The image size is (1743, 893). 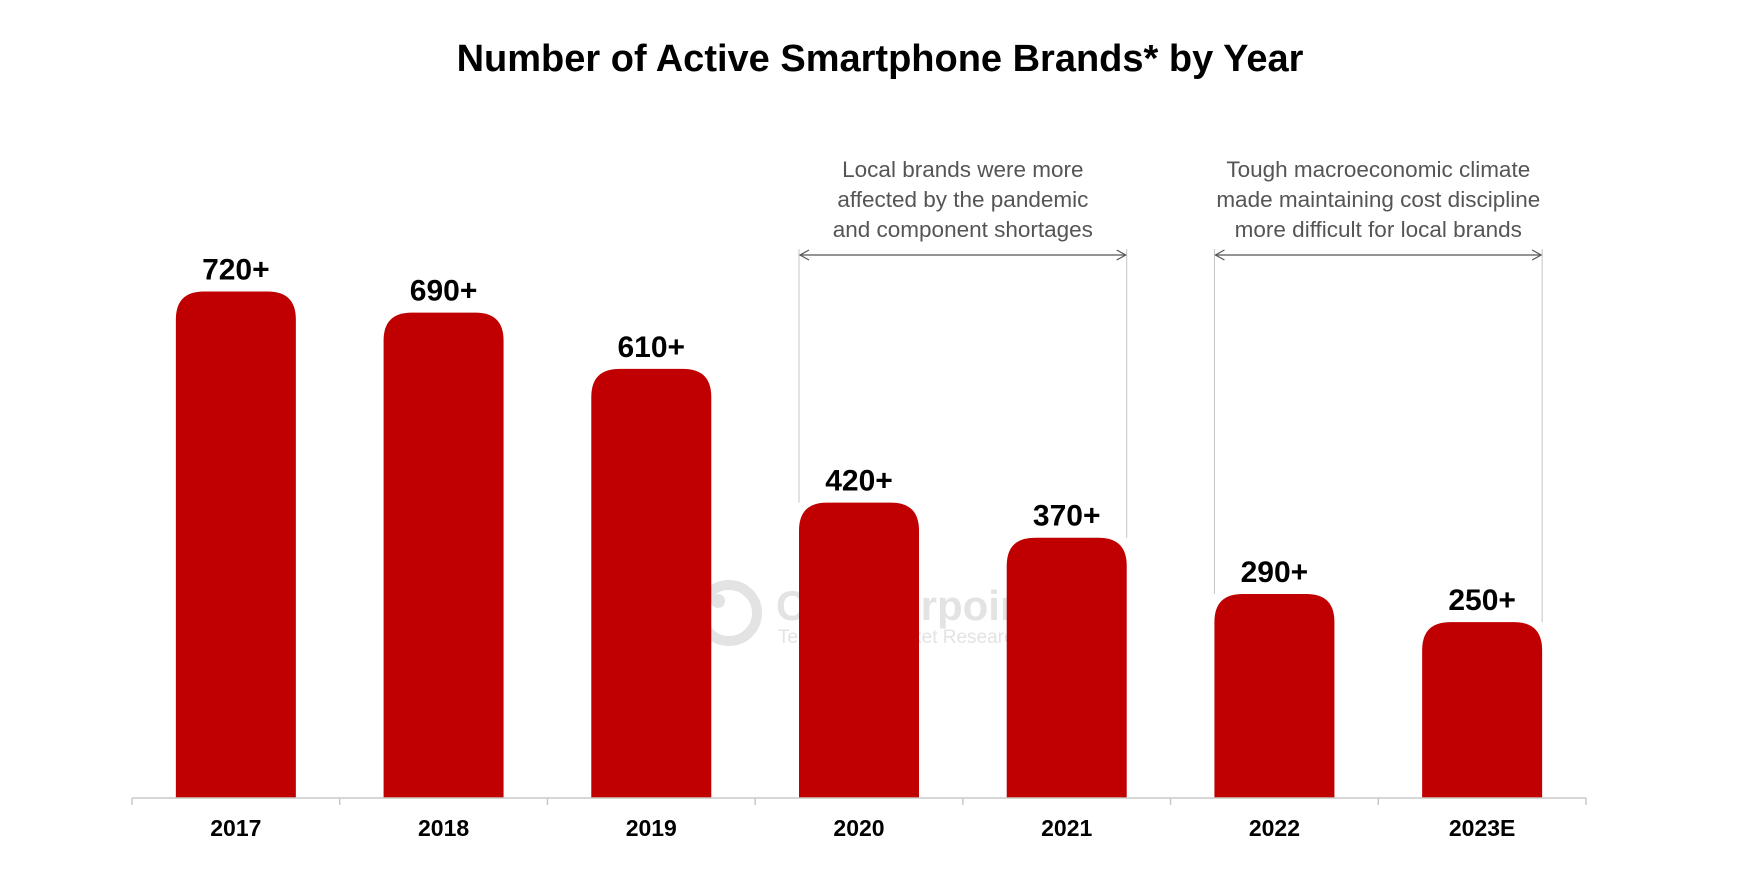 What do you see at coordinates (1066, 828) in the screenshot?
I see `x-tick-label-2021: 2021` at bounding box center [1066, 828].